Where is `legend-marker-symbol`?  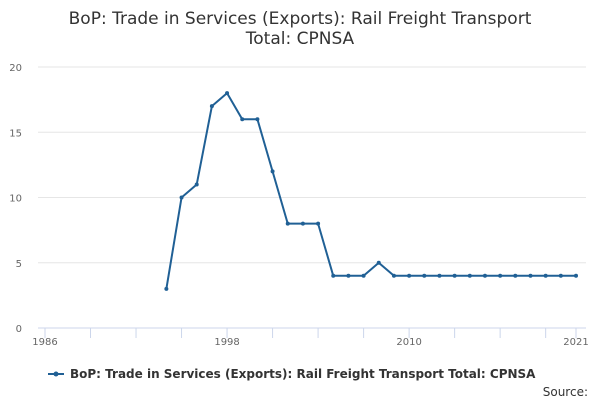
legend-marker-symbol is located at coordinates (56, 374).